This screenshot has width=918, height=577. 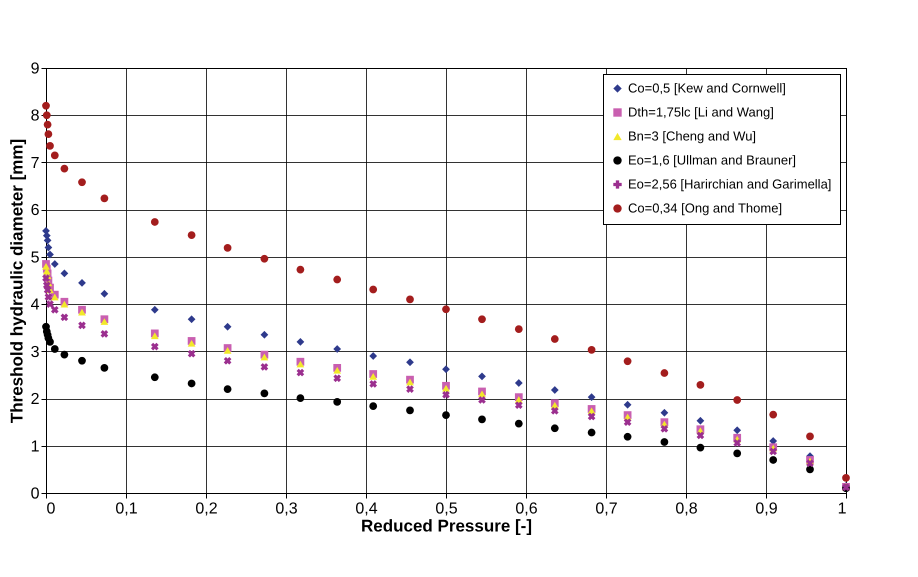 What do you see at coordinates (206, 509) in the screenshot?
I see `x-tick-label: 0,2` at bounding box center [206, 509].